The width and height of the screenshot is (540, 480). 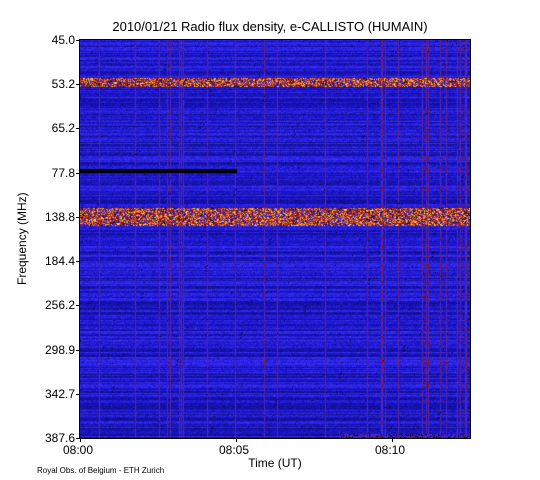 What do you see at coordinates (63, 128) in the screenshot?
I see `y-tick-label: 65.2` at bounding box center [63, 128].